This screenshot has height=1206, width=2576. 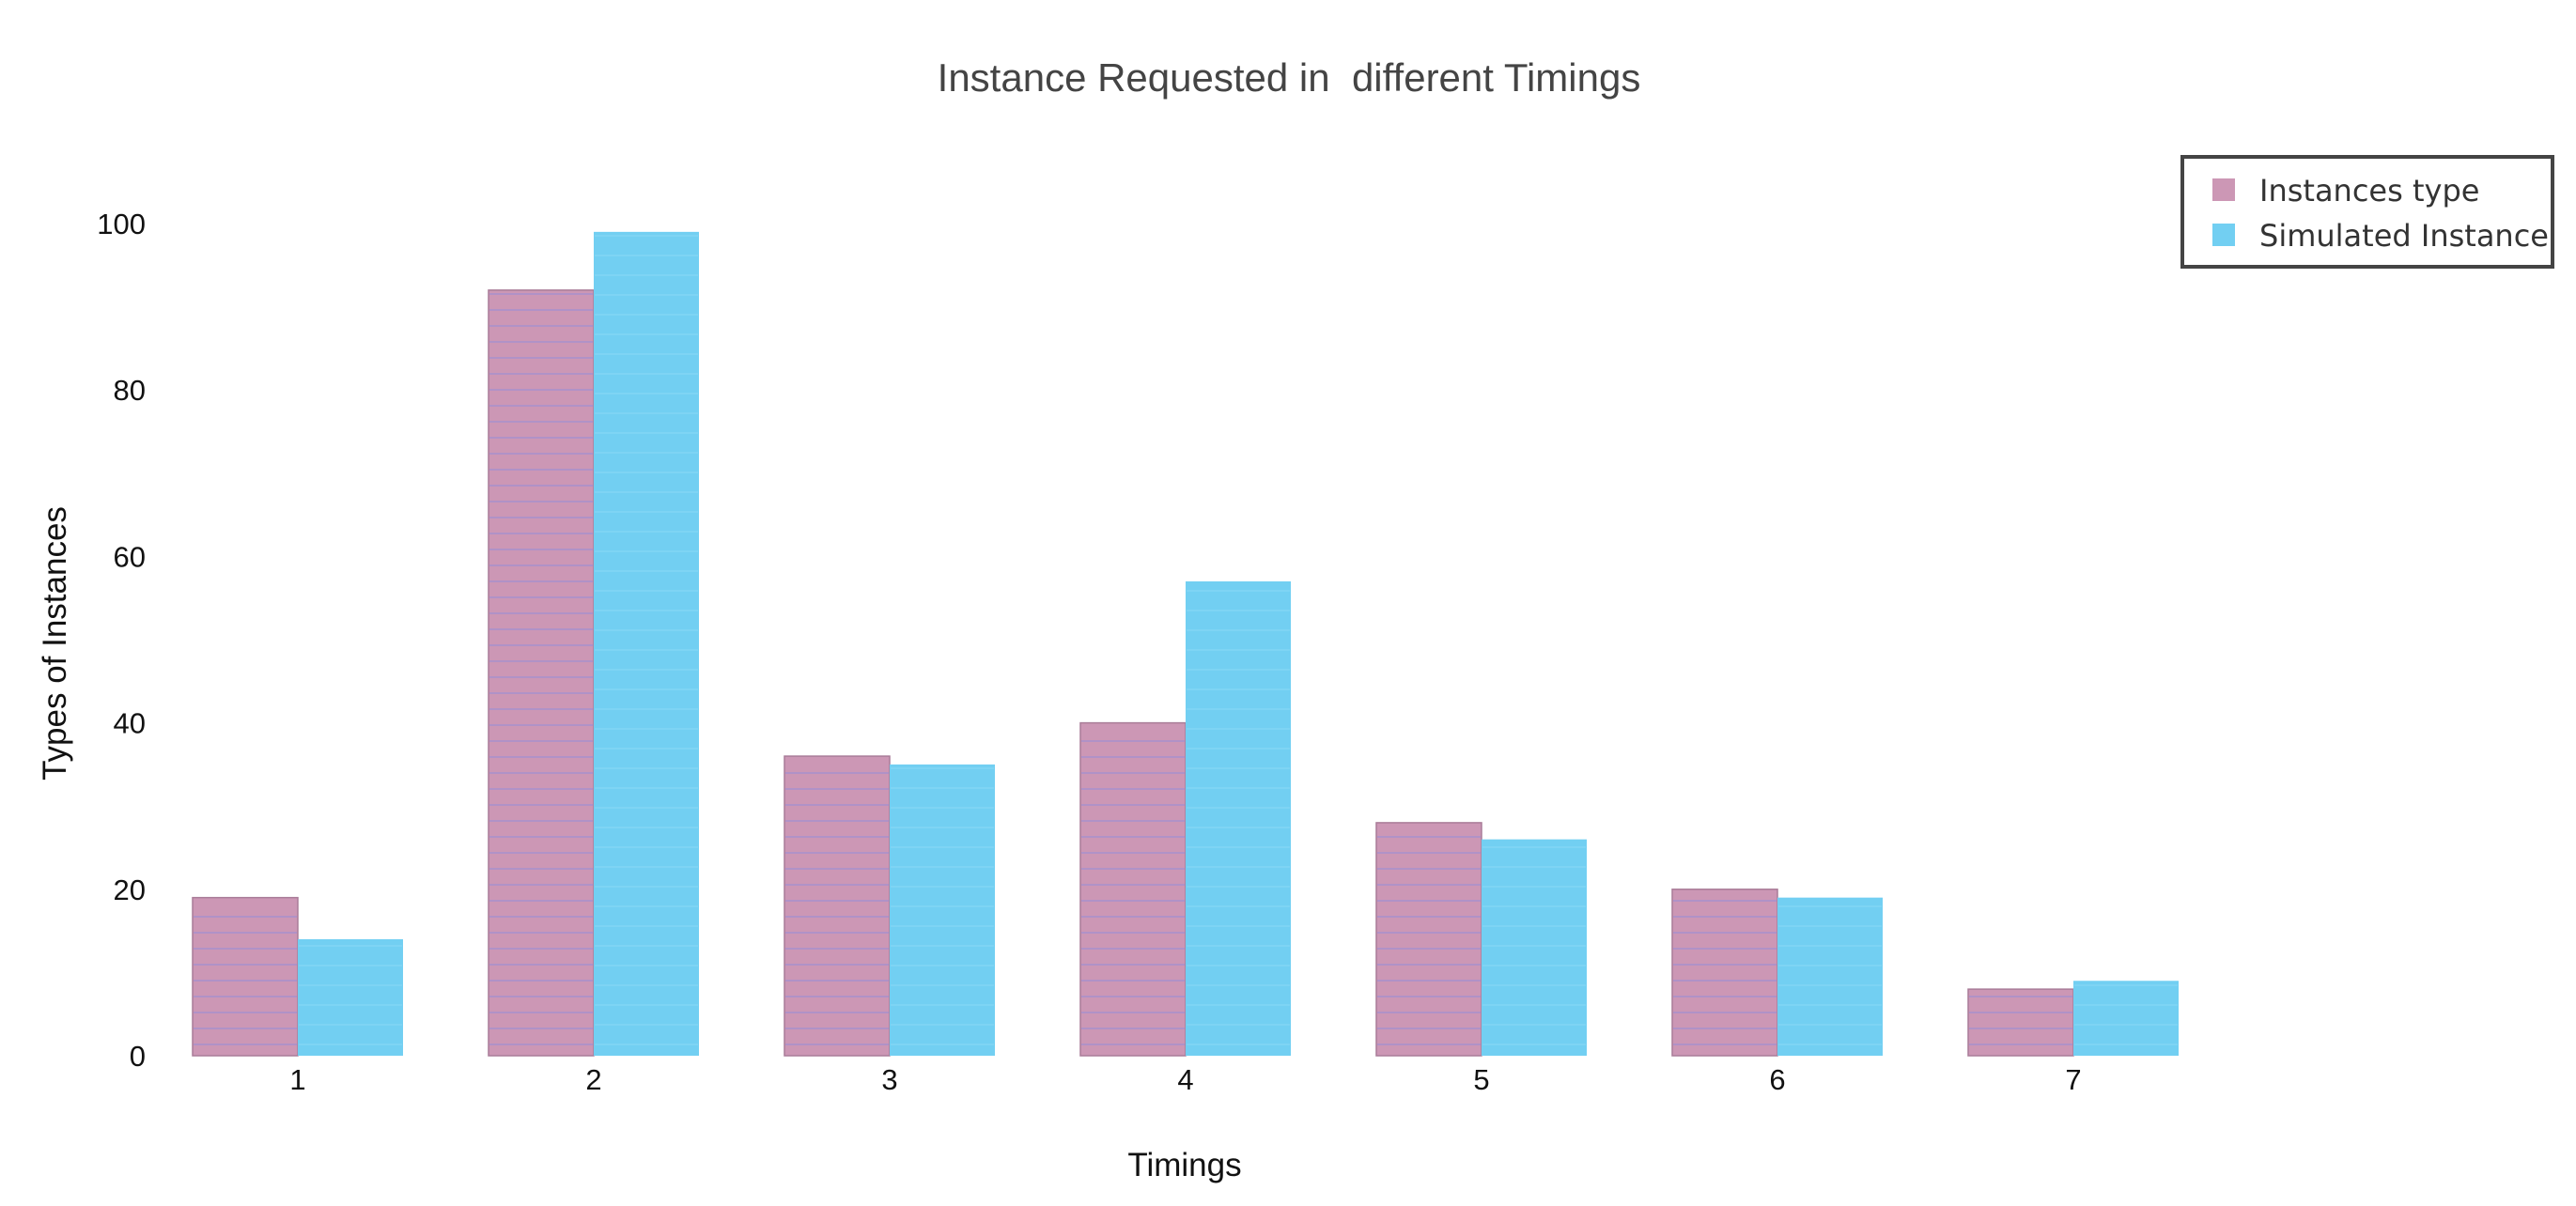 I want to click on y-tick-label: 20, so click(x=130, y=890).